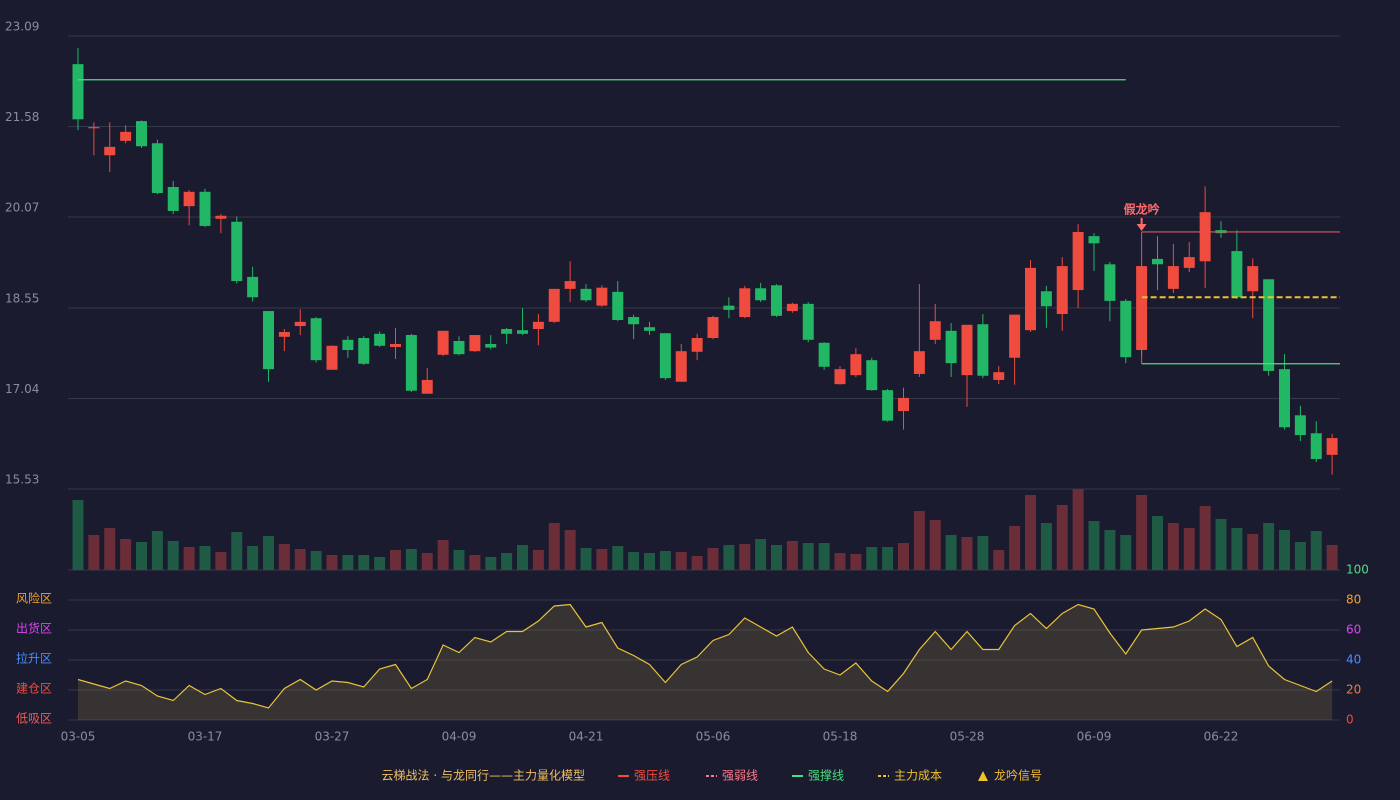 This screenshot has height=800, width=1400. Describe the element at coordinates (332, 737) in the screenshot. I see `x-tick-label: 03-27` at that location.